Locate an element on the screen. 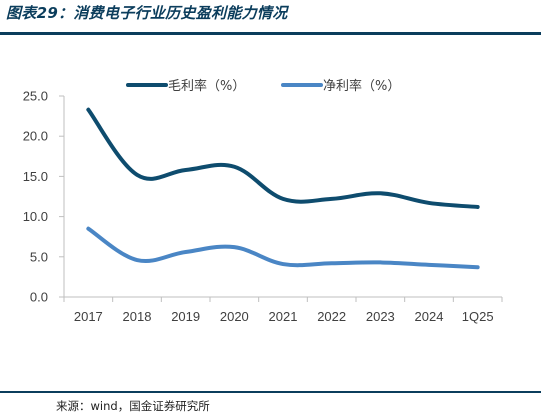  x-tick-label: 2021 is located at coordinates (283, 316).